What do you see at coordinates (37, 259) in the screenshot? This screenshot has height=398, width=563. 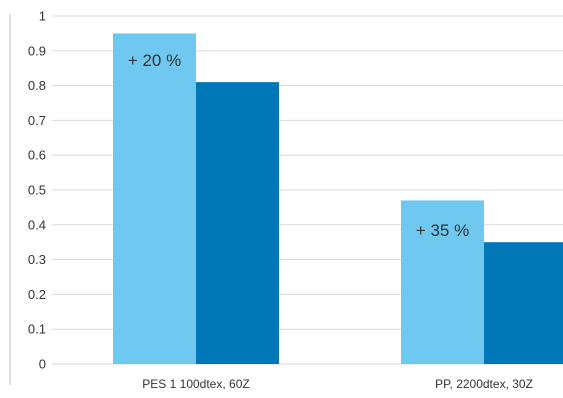 I see `y-tick-label: 0.3` at bounding box center [37, 259].